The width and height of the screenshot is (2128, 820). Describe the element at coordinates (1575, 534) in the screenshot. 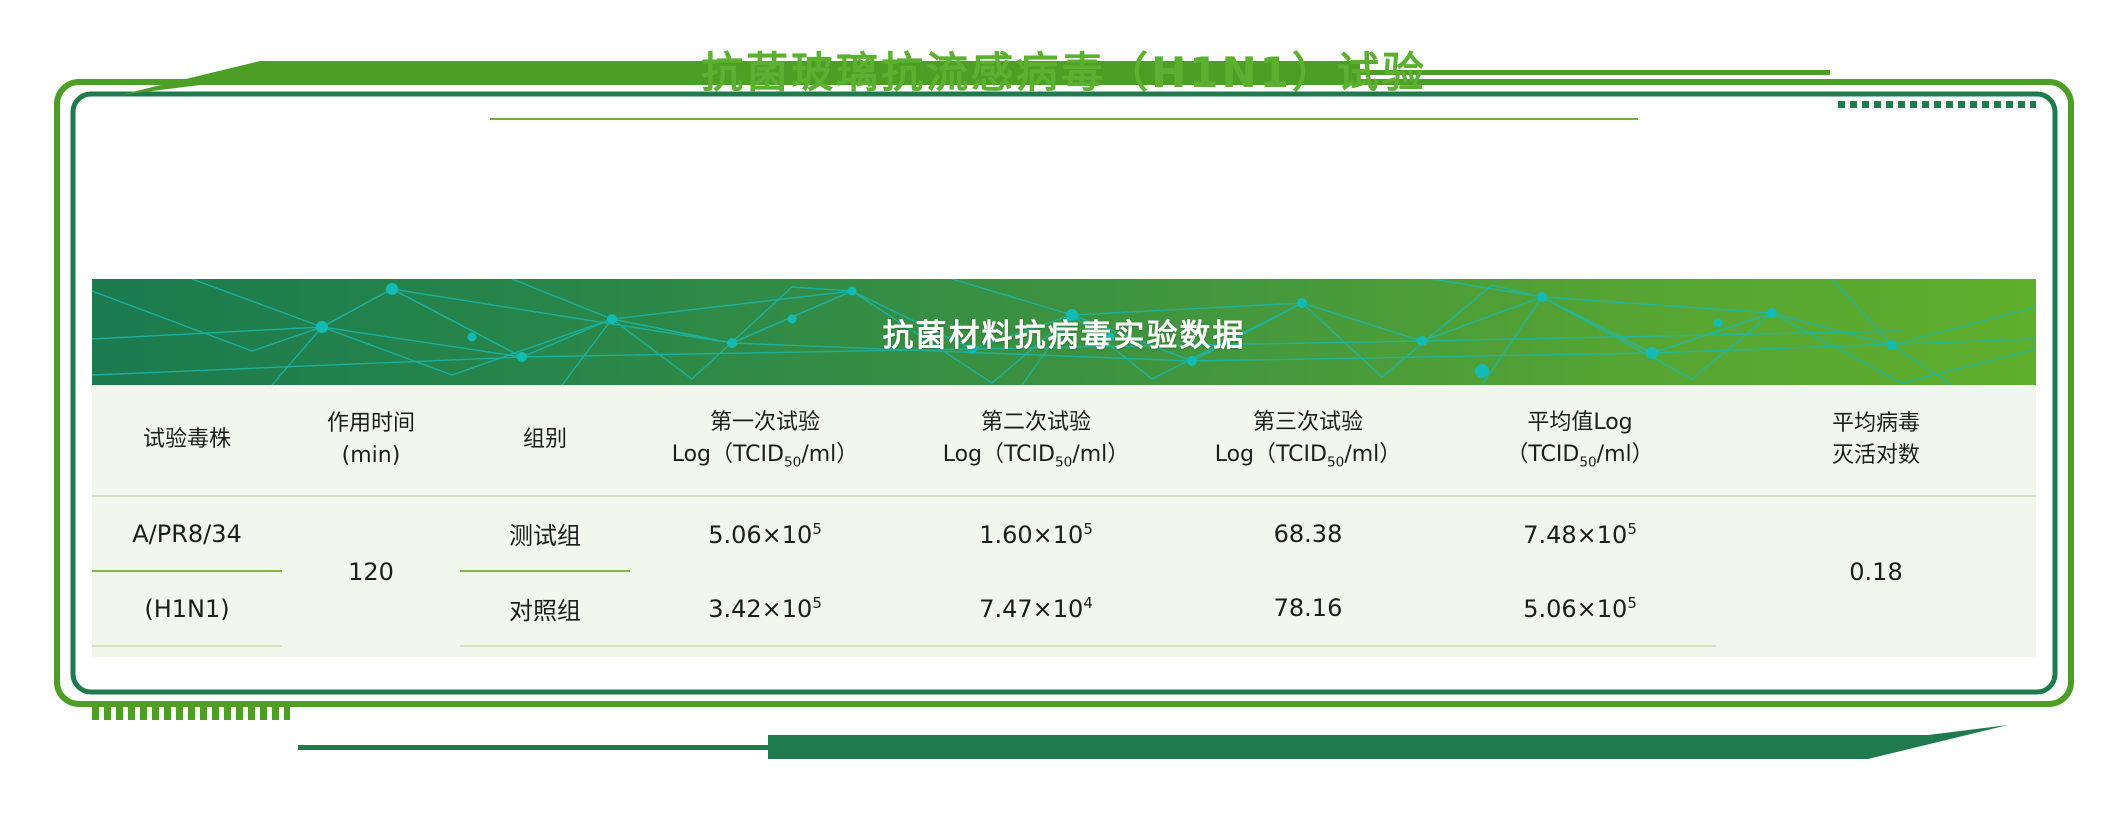

I see `cell-average-test-mantissa: 7.48×10` at that location.